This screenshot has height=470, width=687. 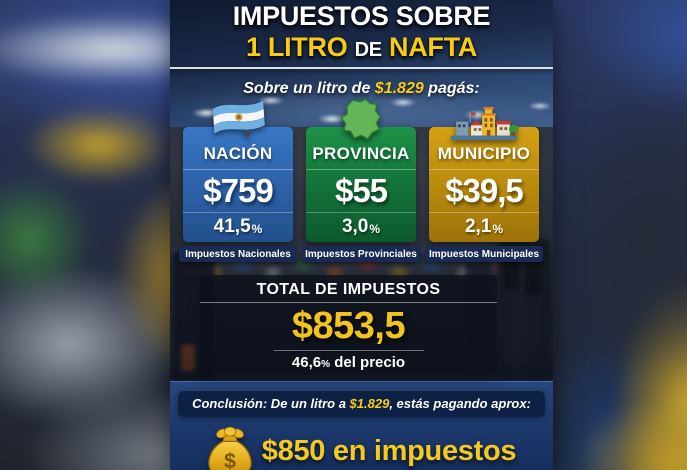 I want to click on payout-row: $ $850 en impuestos, so click(x=361, y=444).